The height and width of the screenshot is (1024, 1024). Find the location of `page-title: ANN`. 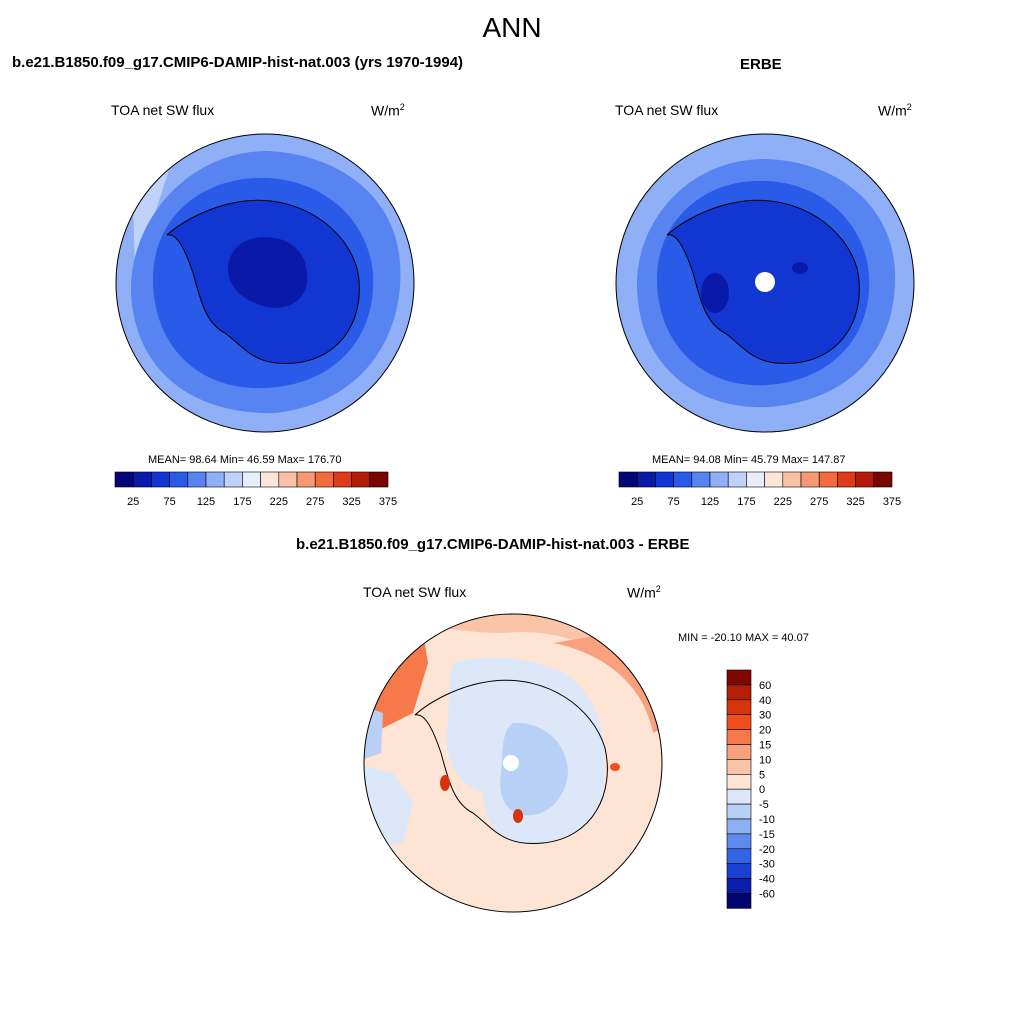

page-title: ANN is located at coordinates (512, 27).